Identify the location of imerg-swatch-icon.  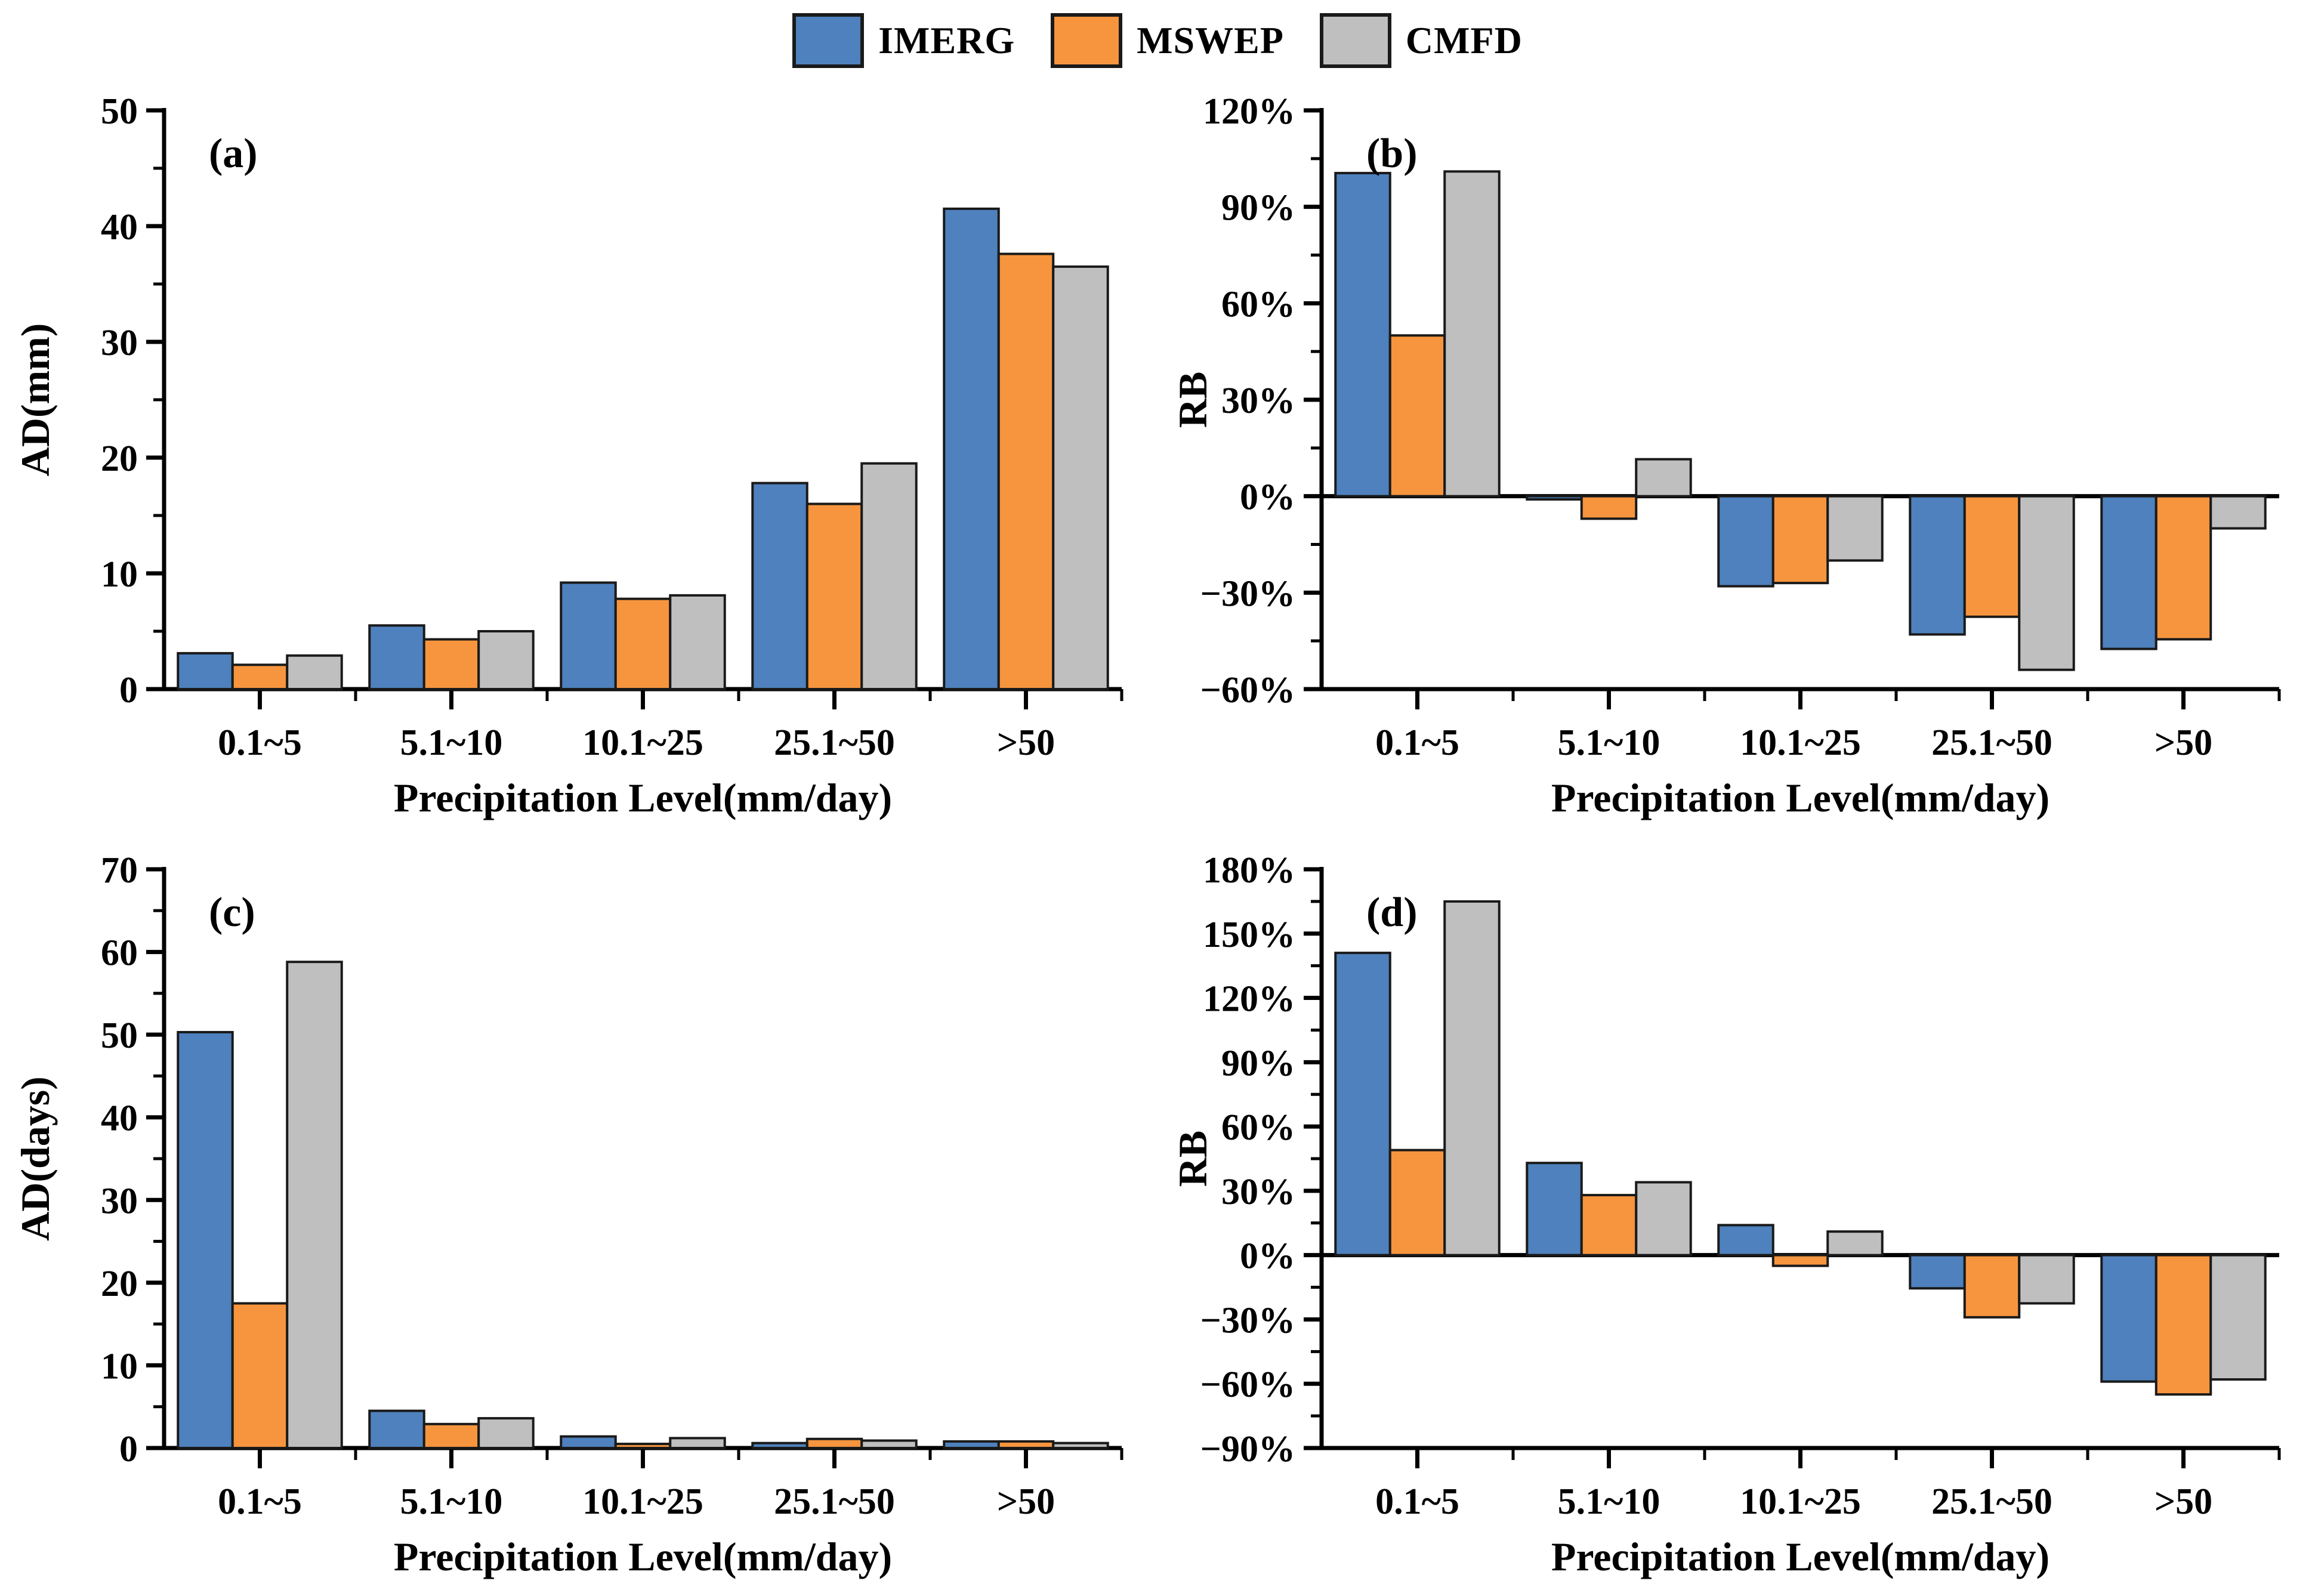
(828, 41).